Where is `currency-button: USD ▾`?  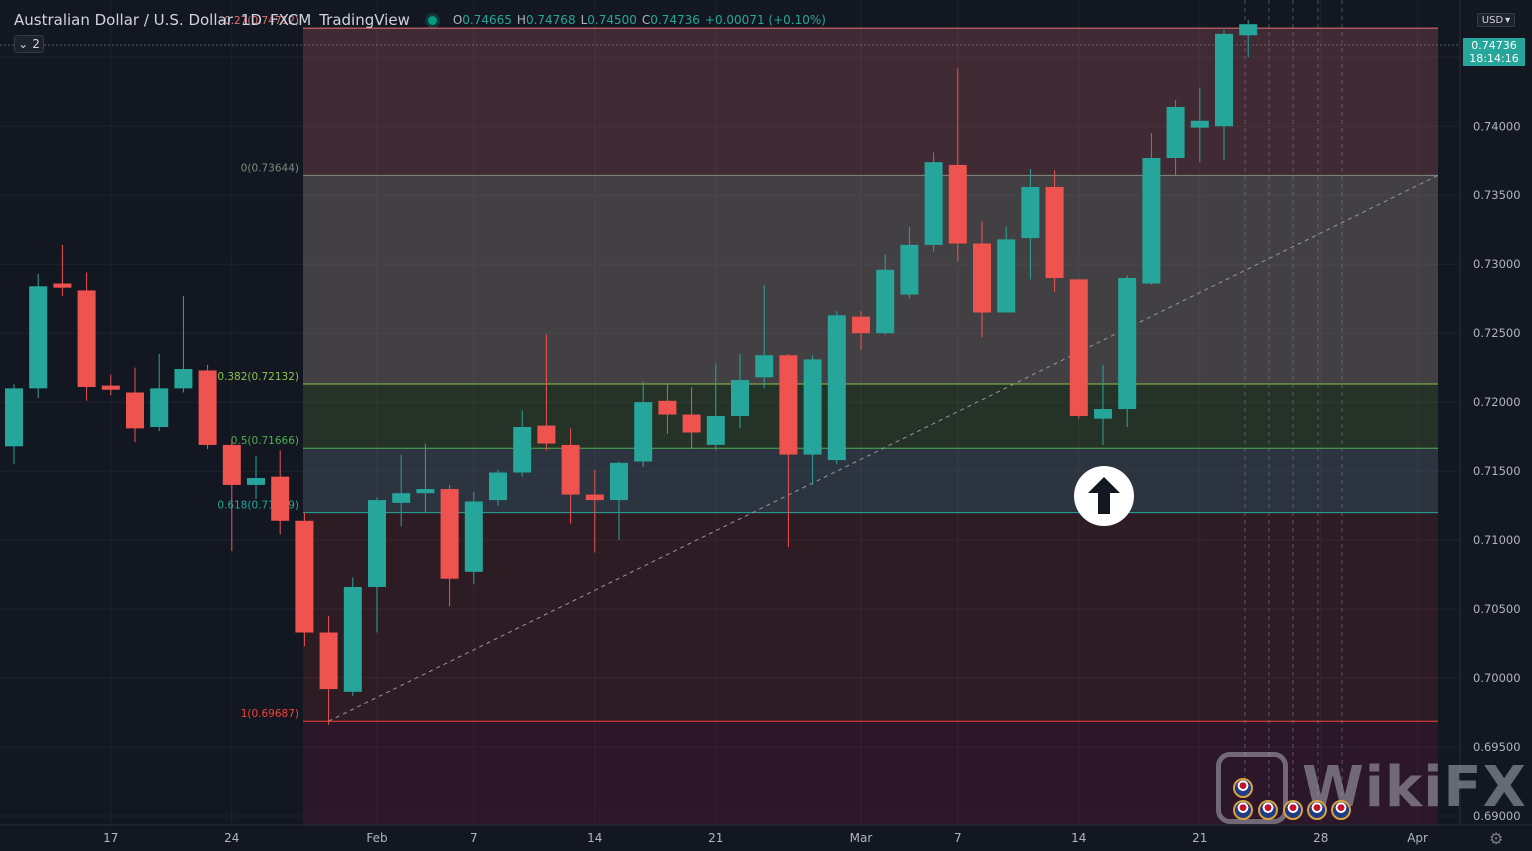 currency-button: USD ▾ is located at coordinates (1496, 20).